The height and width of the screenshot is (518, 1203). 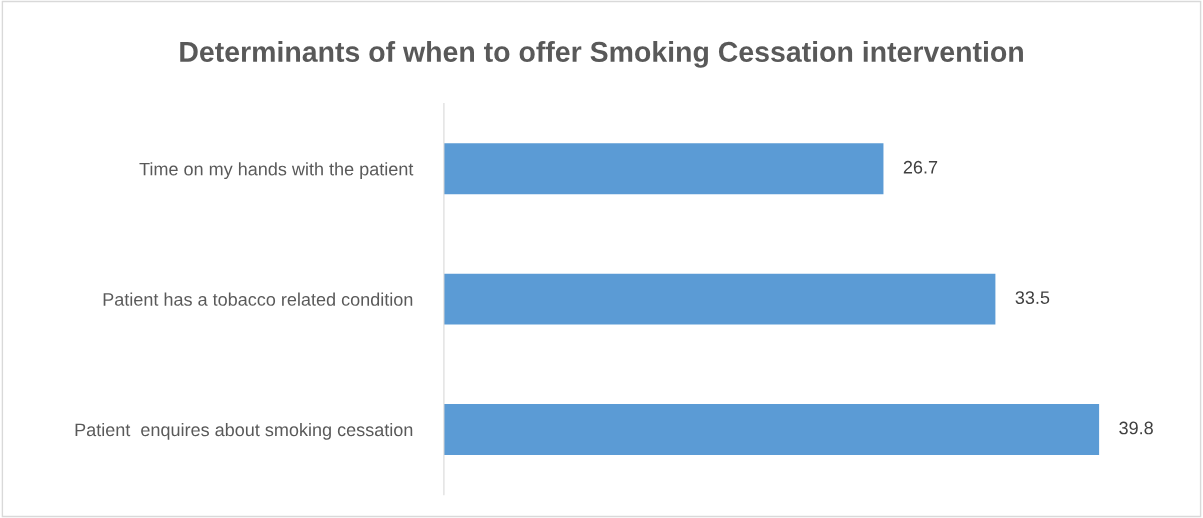 What do you see at coordinates (244, 431) in the screenshot?
I see `y-tick-label: Patient enquires about smoking cessation` at bounding box center [244, 431].